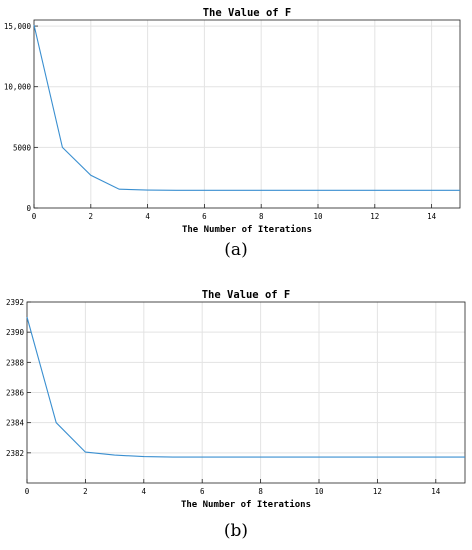 The image size is (472, 550). I want to click on y-tick-label-b: 2386, so click(15, 393).